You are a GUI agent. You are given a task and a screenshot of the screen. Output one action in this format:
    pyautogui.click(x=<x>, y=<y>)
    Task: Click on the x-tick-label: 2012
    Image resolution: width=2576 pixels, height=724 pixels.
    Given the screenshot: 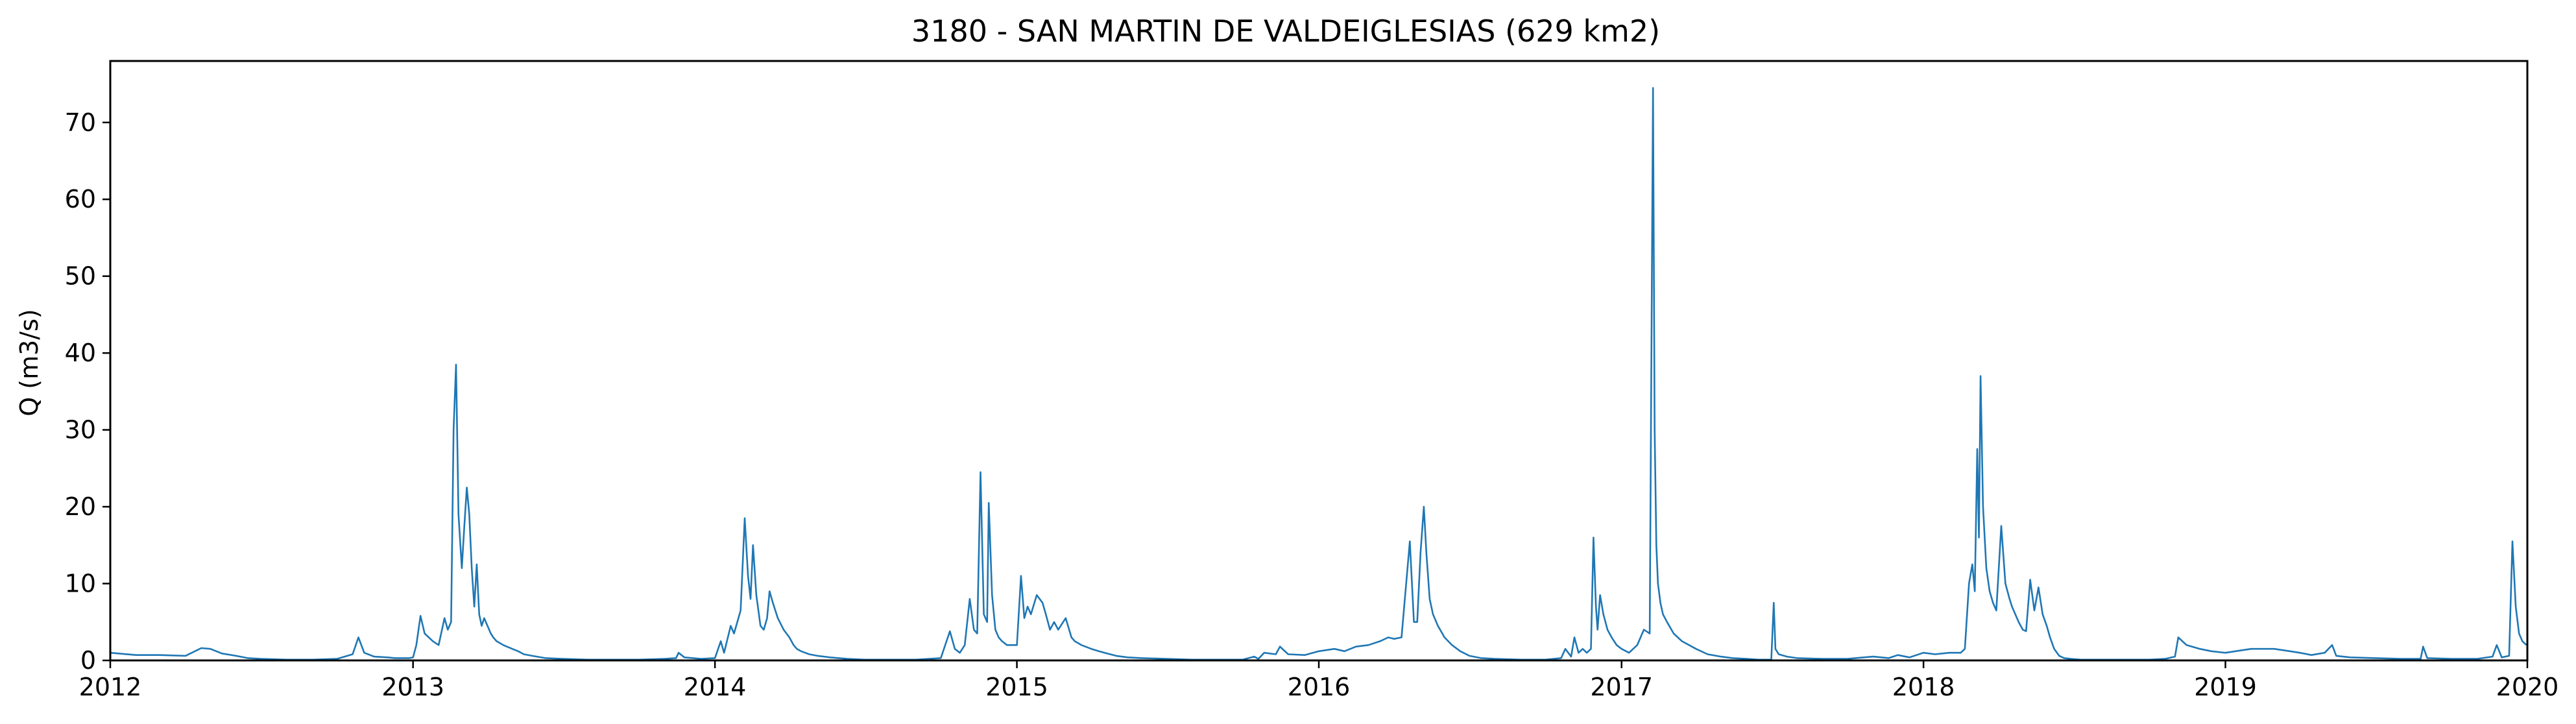 What is the action you would take?
    pyautogui.click(x=110, y=687)
    